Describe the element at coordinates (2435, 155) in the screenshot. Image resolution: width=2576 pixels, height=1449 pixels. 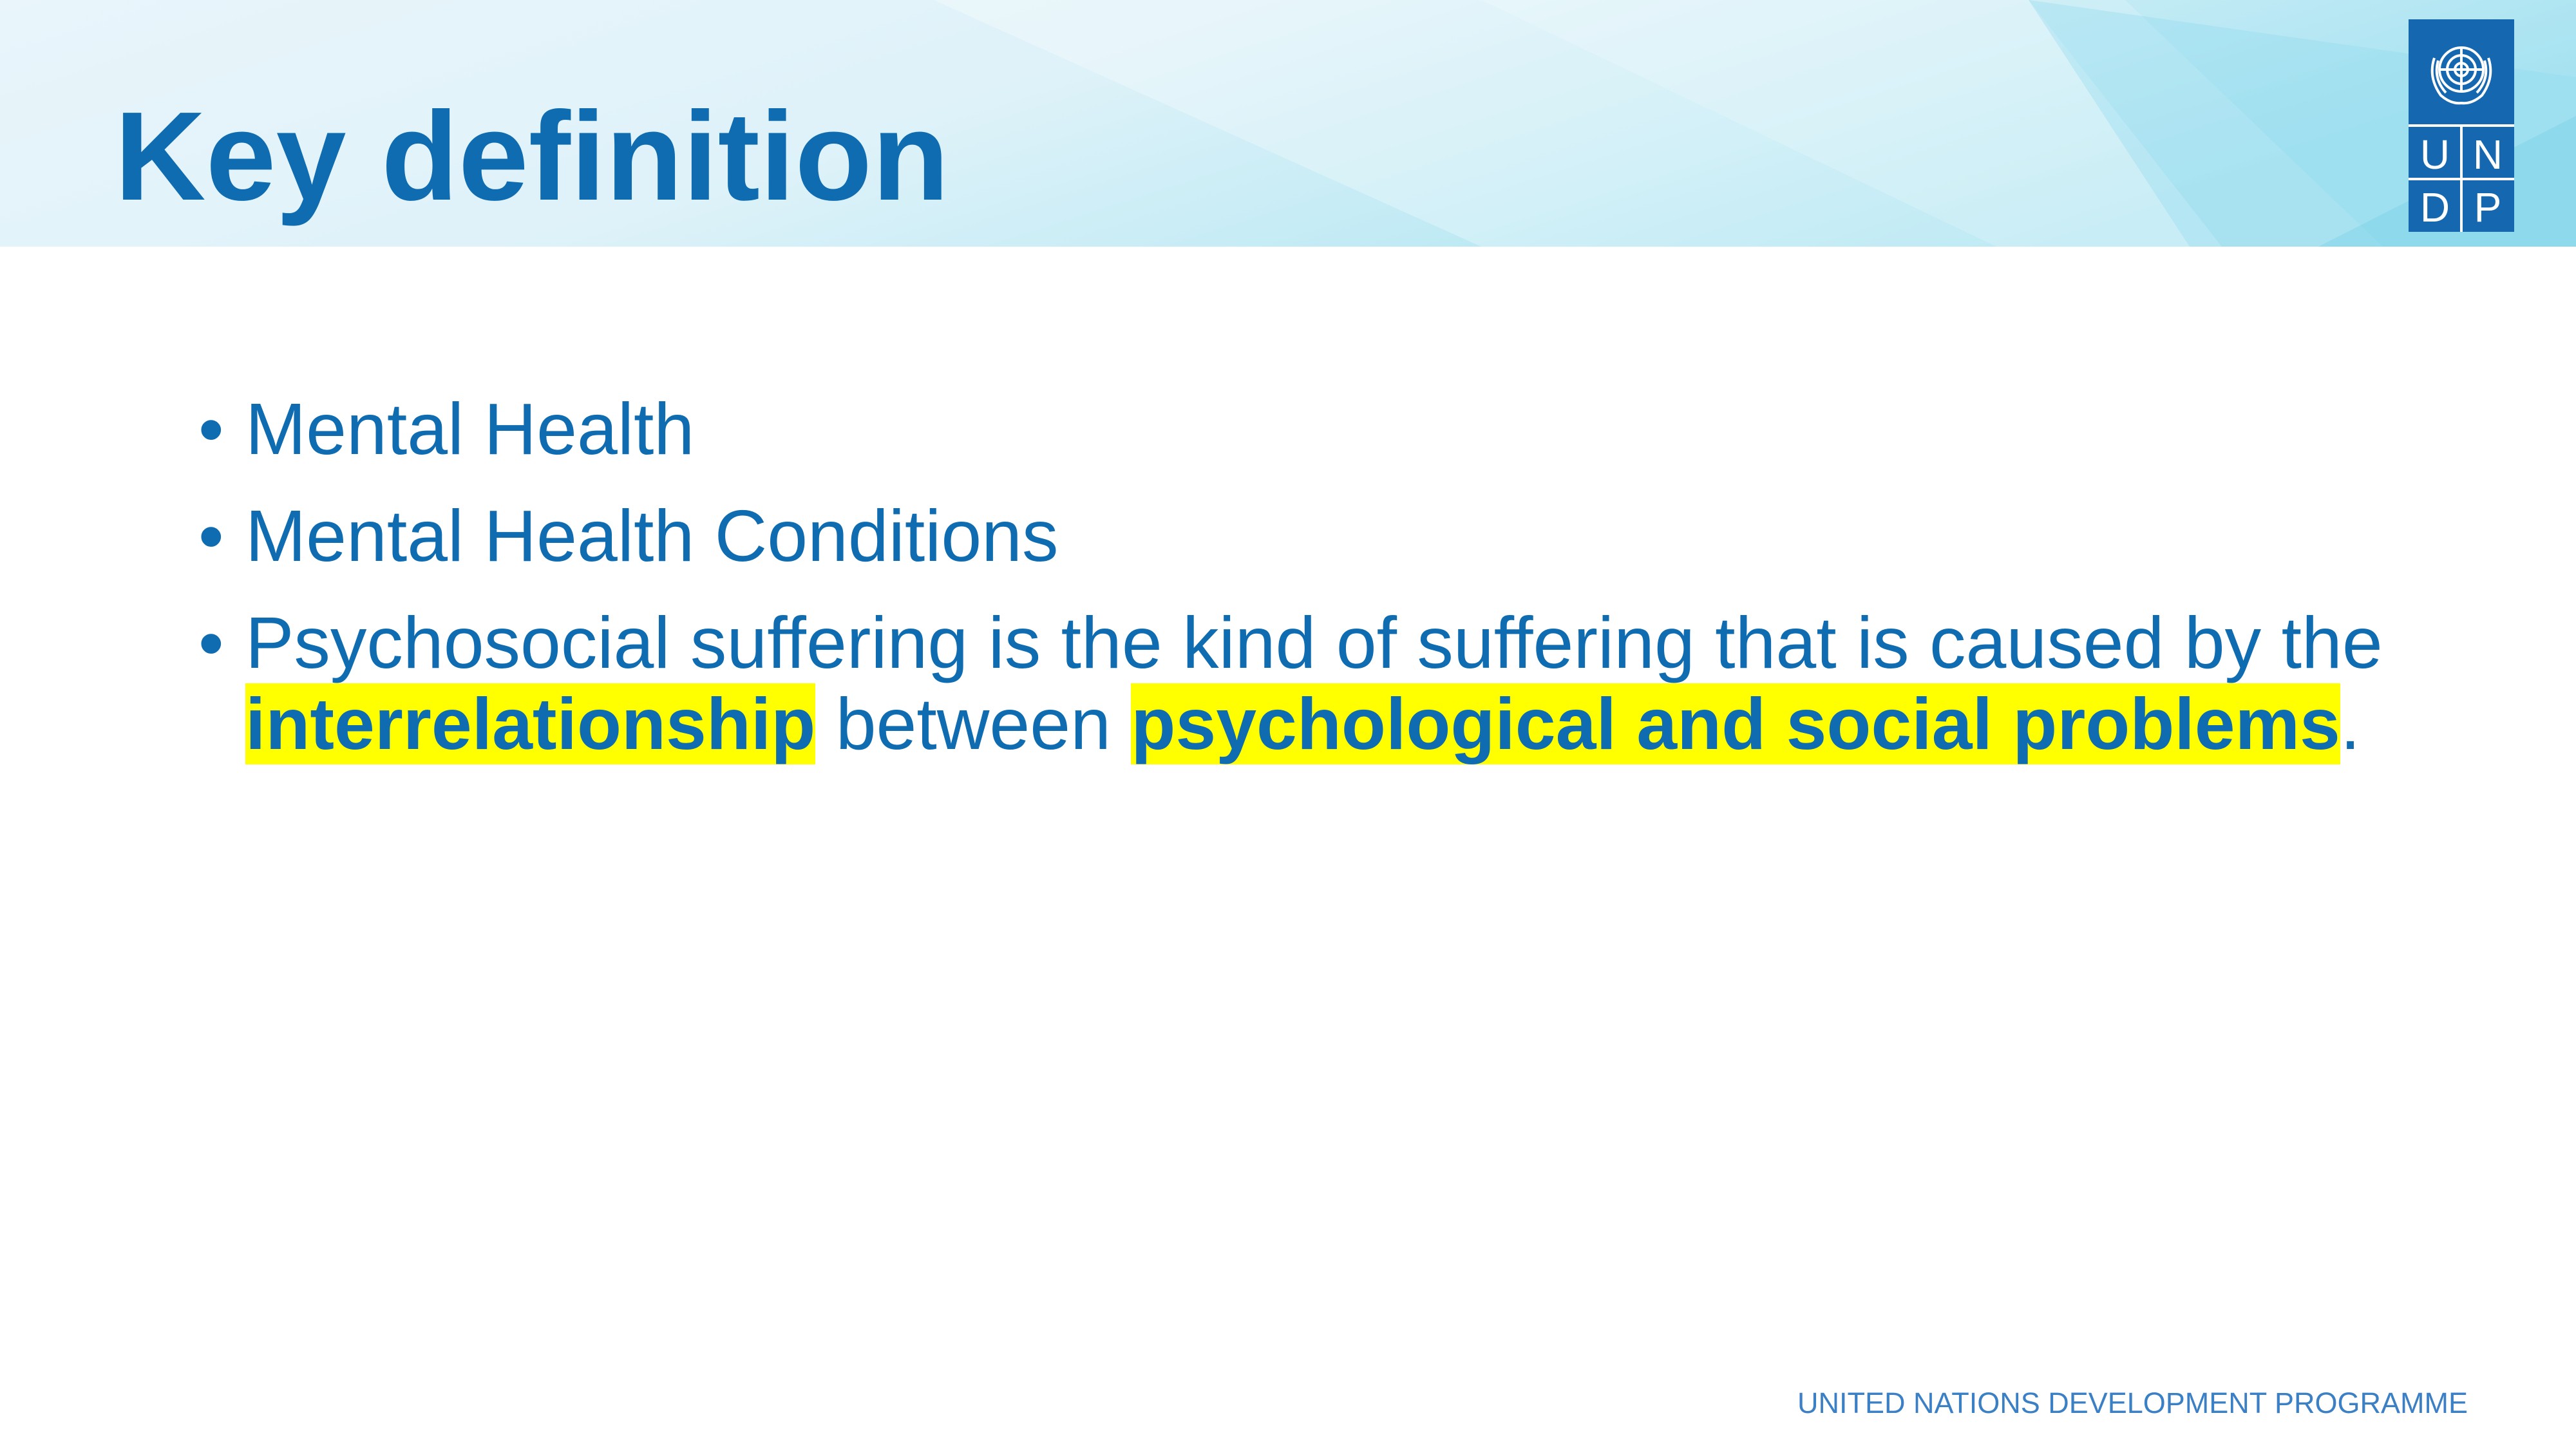
I see `logo-letter-u: U` at that location.